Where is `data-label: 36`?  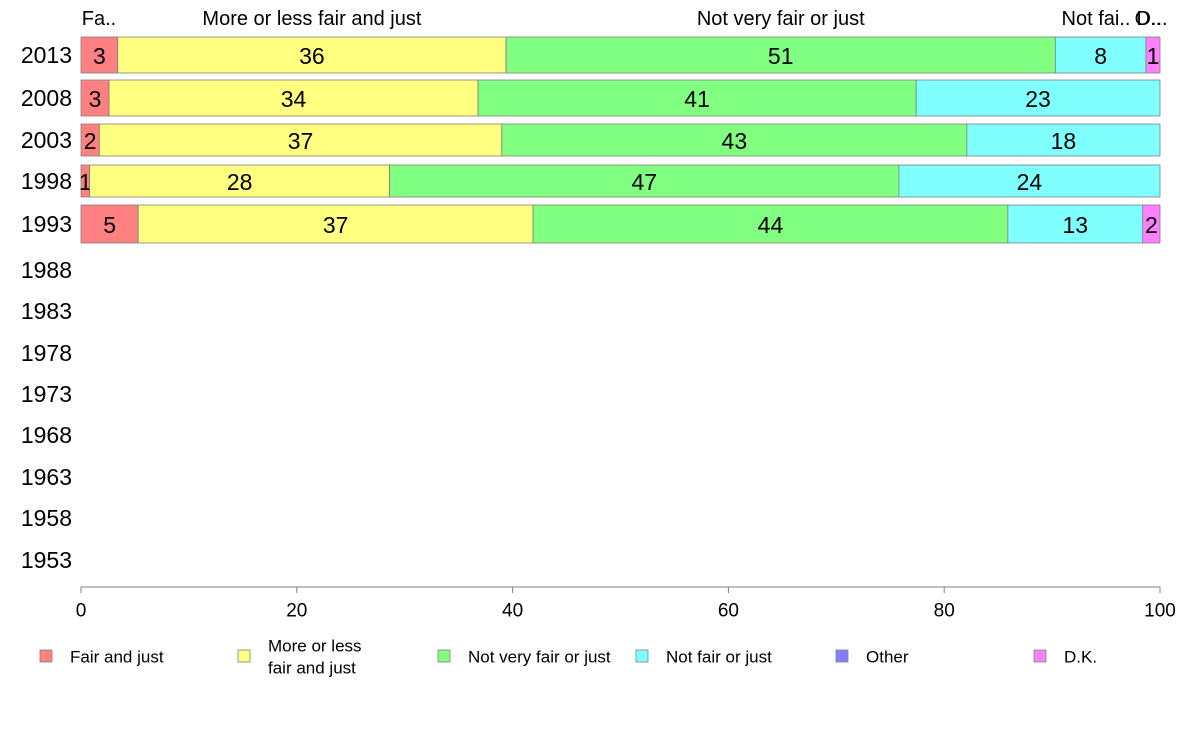 data-label: 36 is located at coordinates (312, 56).